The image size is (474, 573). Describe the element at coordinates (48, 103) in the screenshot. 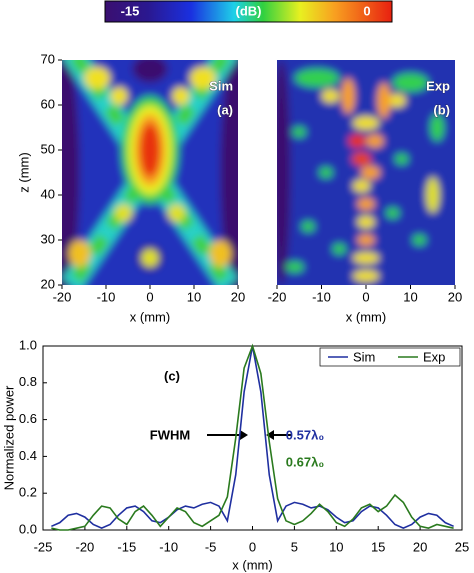

I see `y-tick-label: 60` at that location.